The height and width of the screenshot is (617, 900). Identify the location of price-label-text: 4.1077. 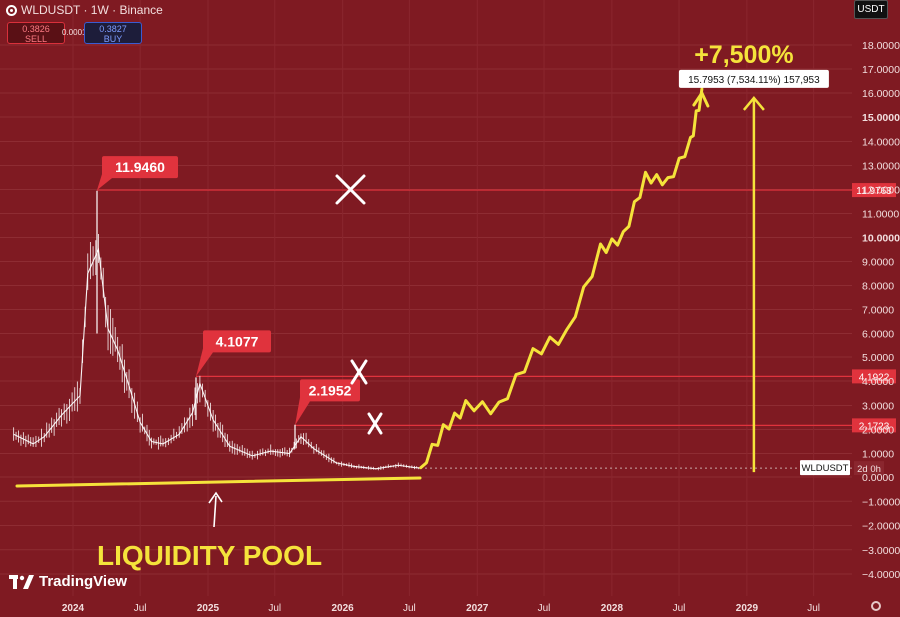
(237, 341).